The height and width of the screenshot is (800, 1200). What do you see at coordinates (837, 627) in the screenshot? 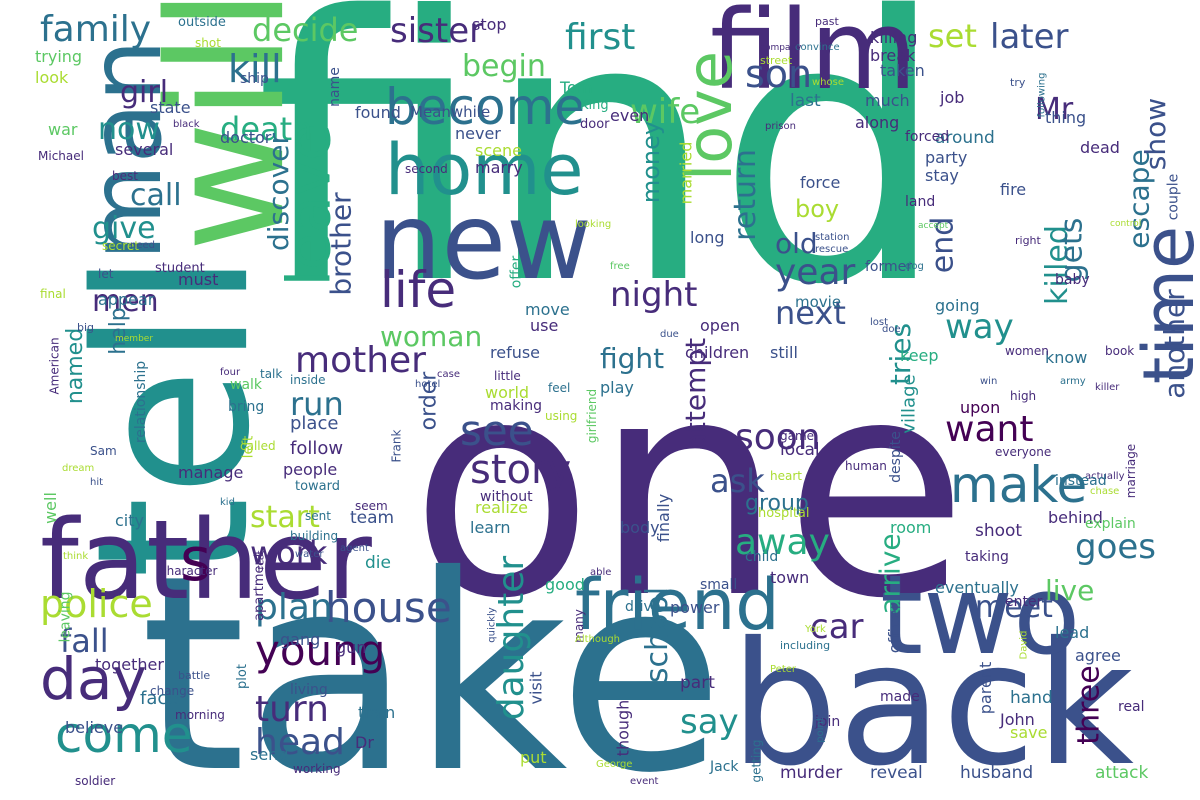
I see `word-car: car` at bounding box center [837, 627].